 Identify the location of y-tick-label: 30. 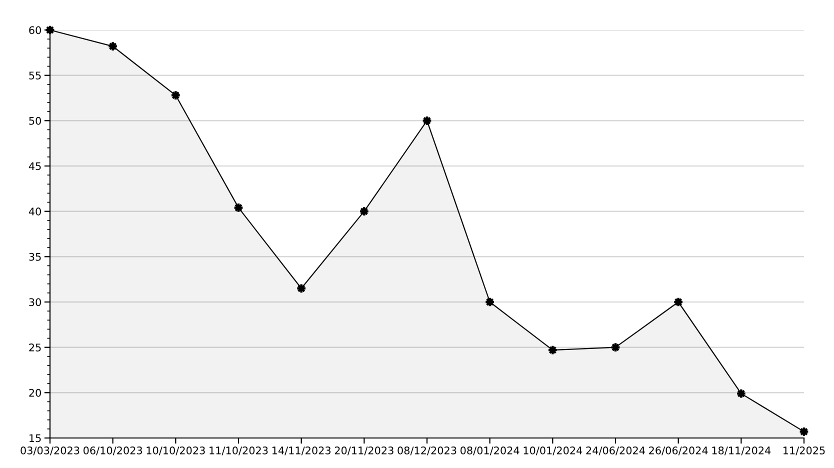
(35, 302).